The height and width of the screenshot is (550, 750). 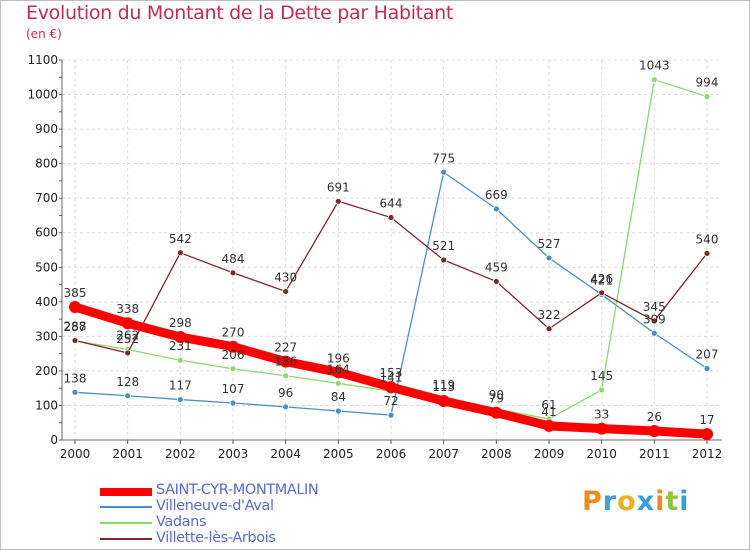 What do you see at coordinates (180, 346) in the screenshot?
I see `data-label: 231` at bounding box center [180, 346].